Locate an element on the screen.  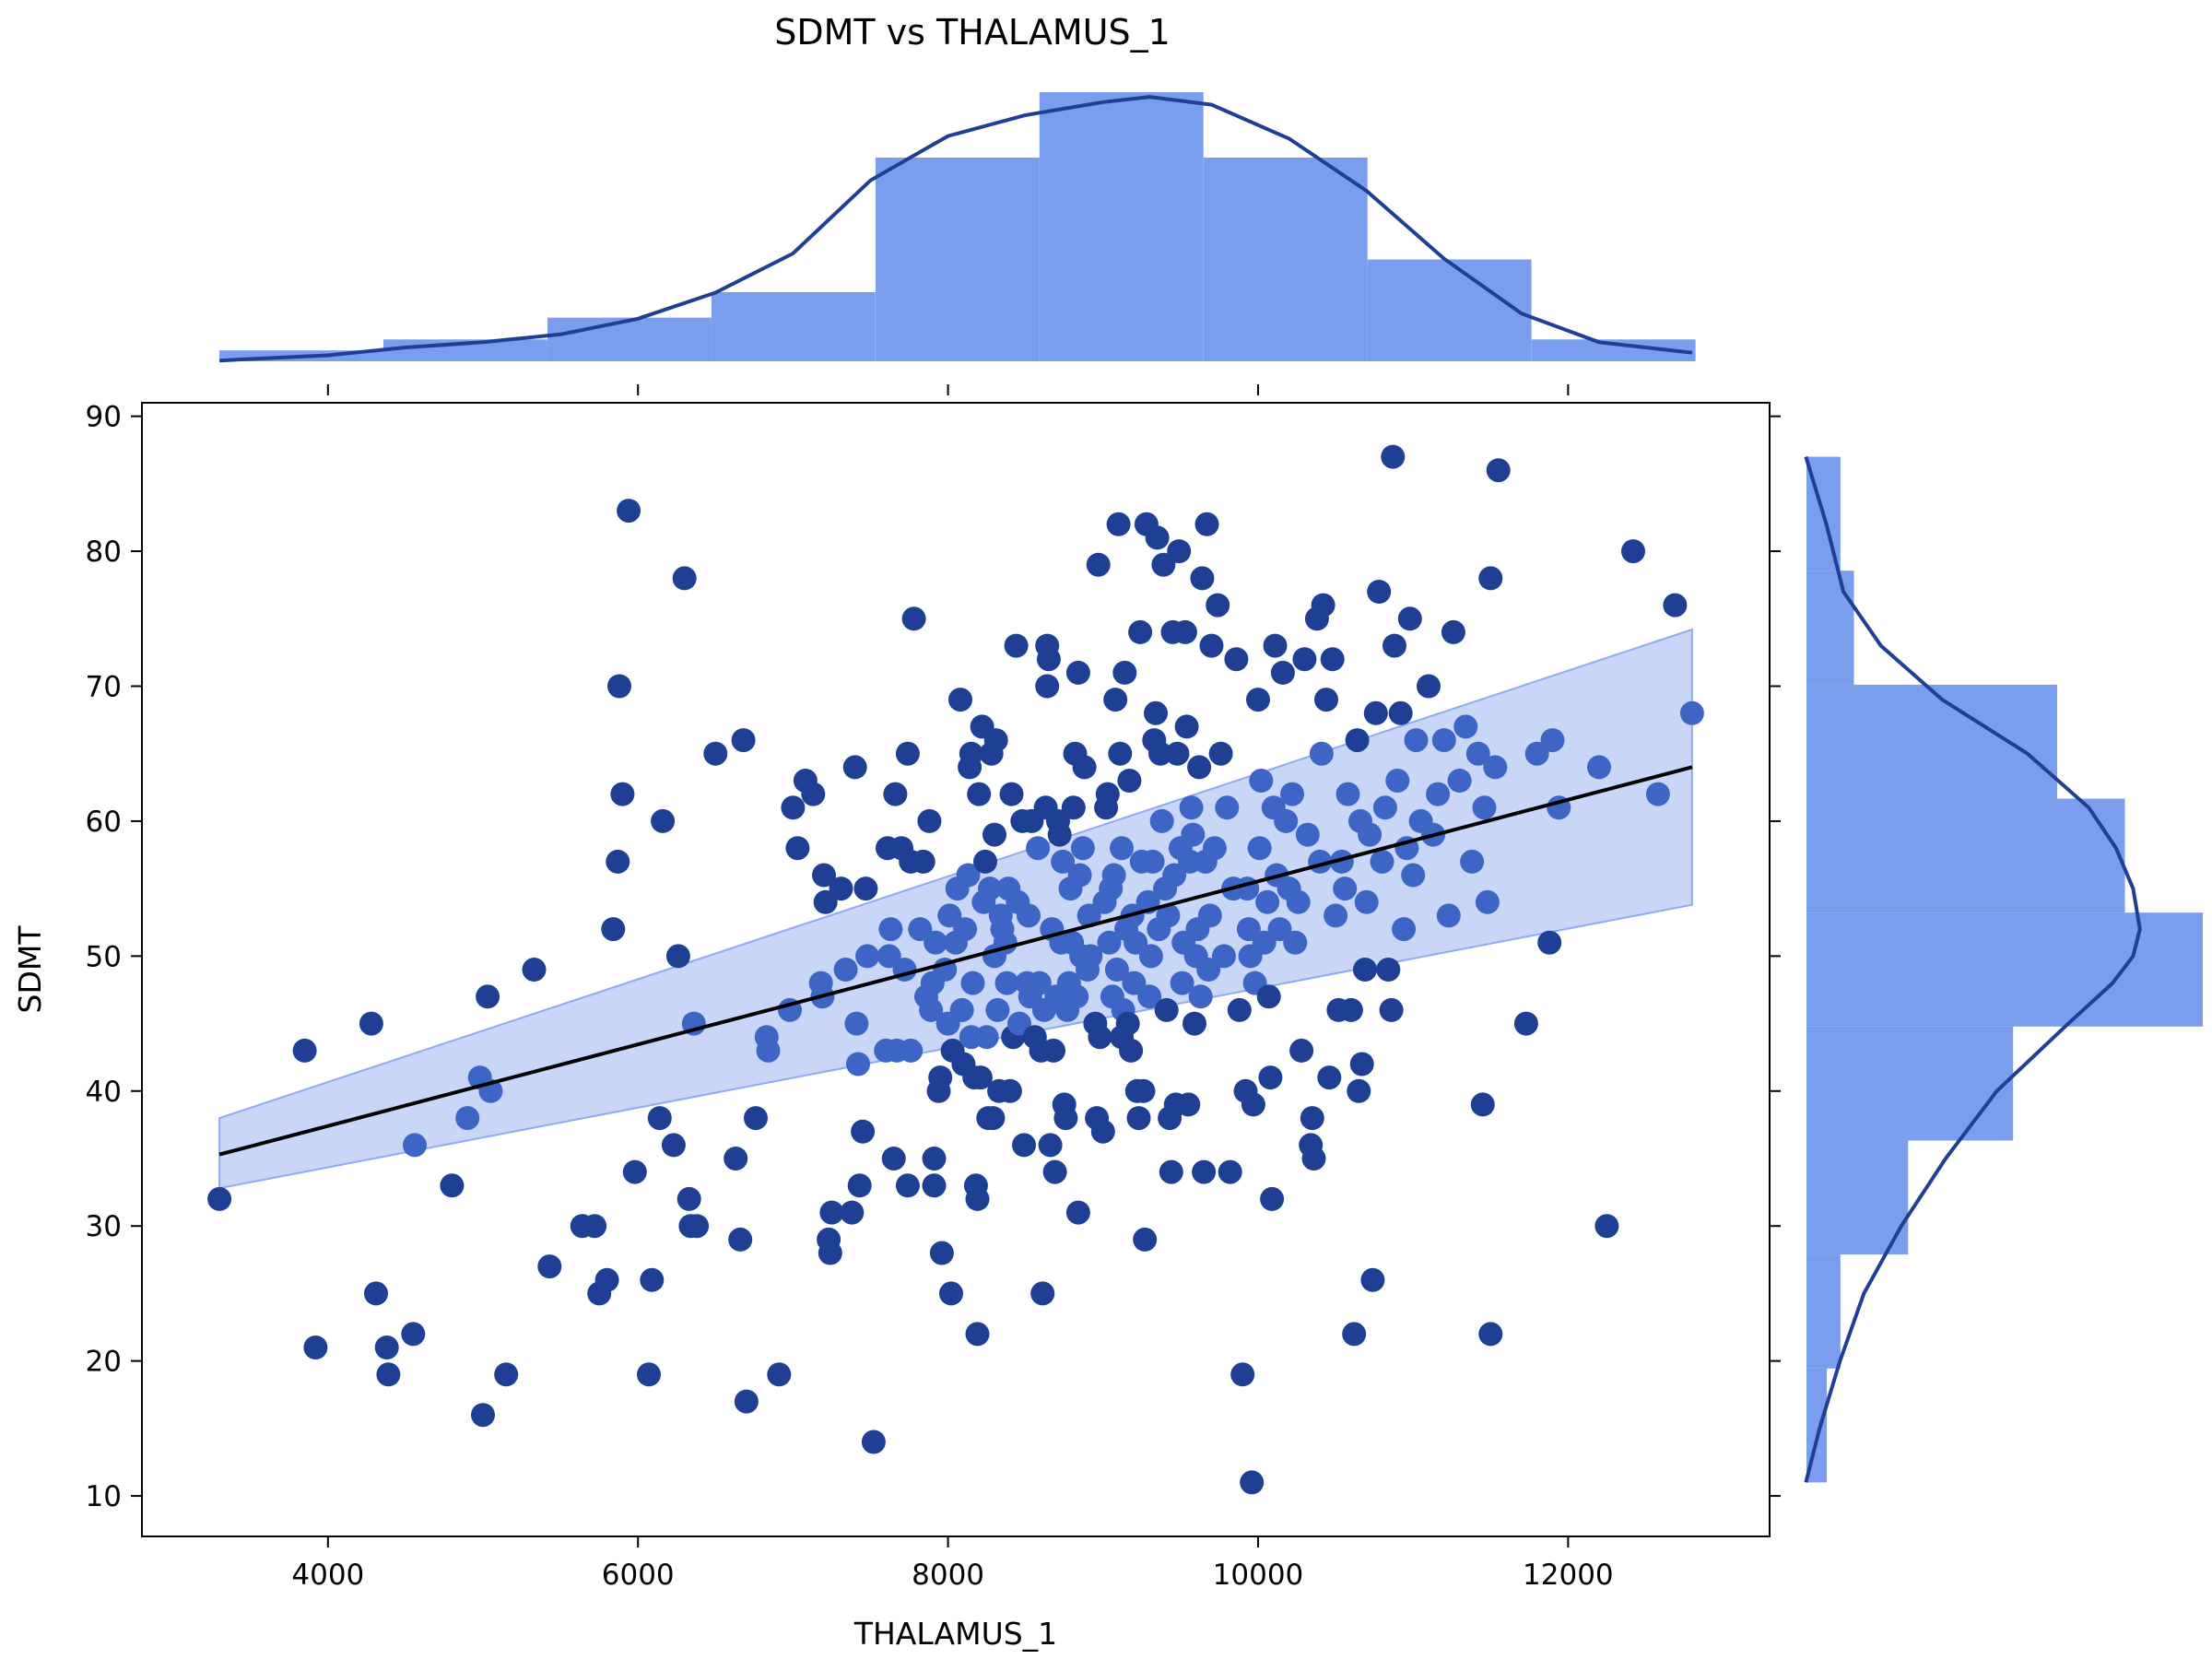
x-tick-label: 10000 is located at coordinates (1258, 1575).